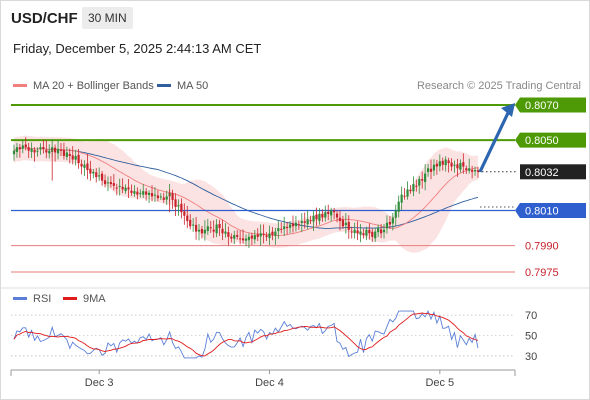 This screenshot has height=400, width=590. What do you see at coordinates (439, 383) in the screenshot?
I see `x-tick-label: Dec 5` at bounding box center [439, 383].